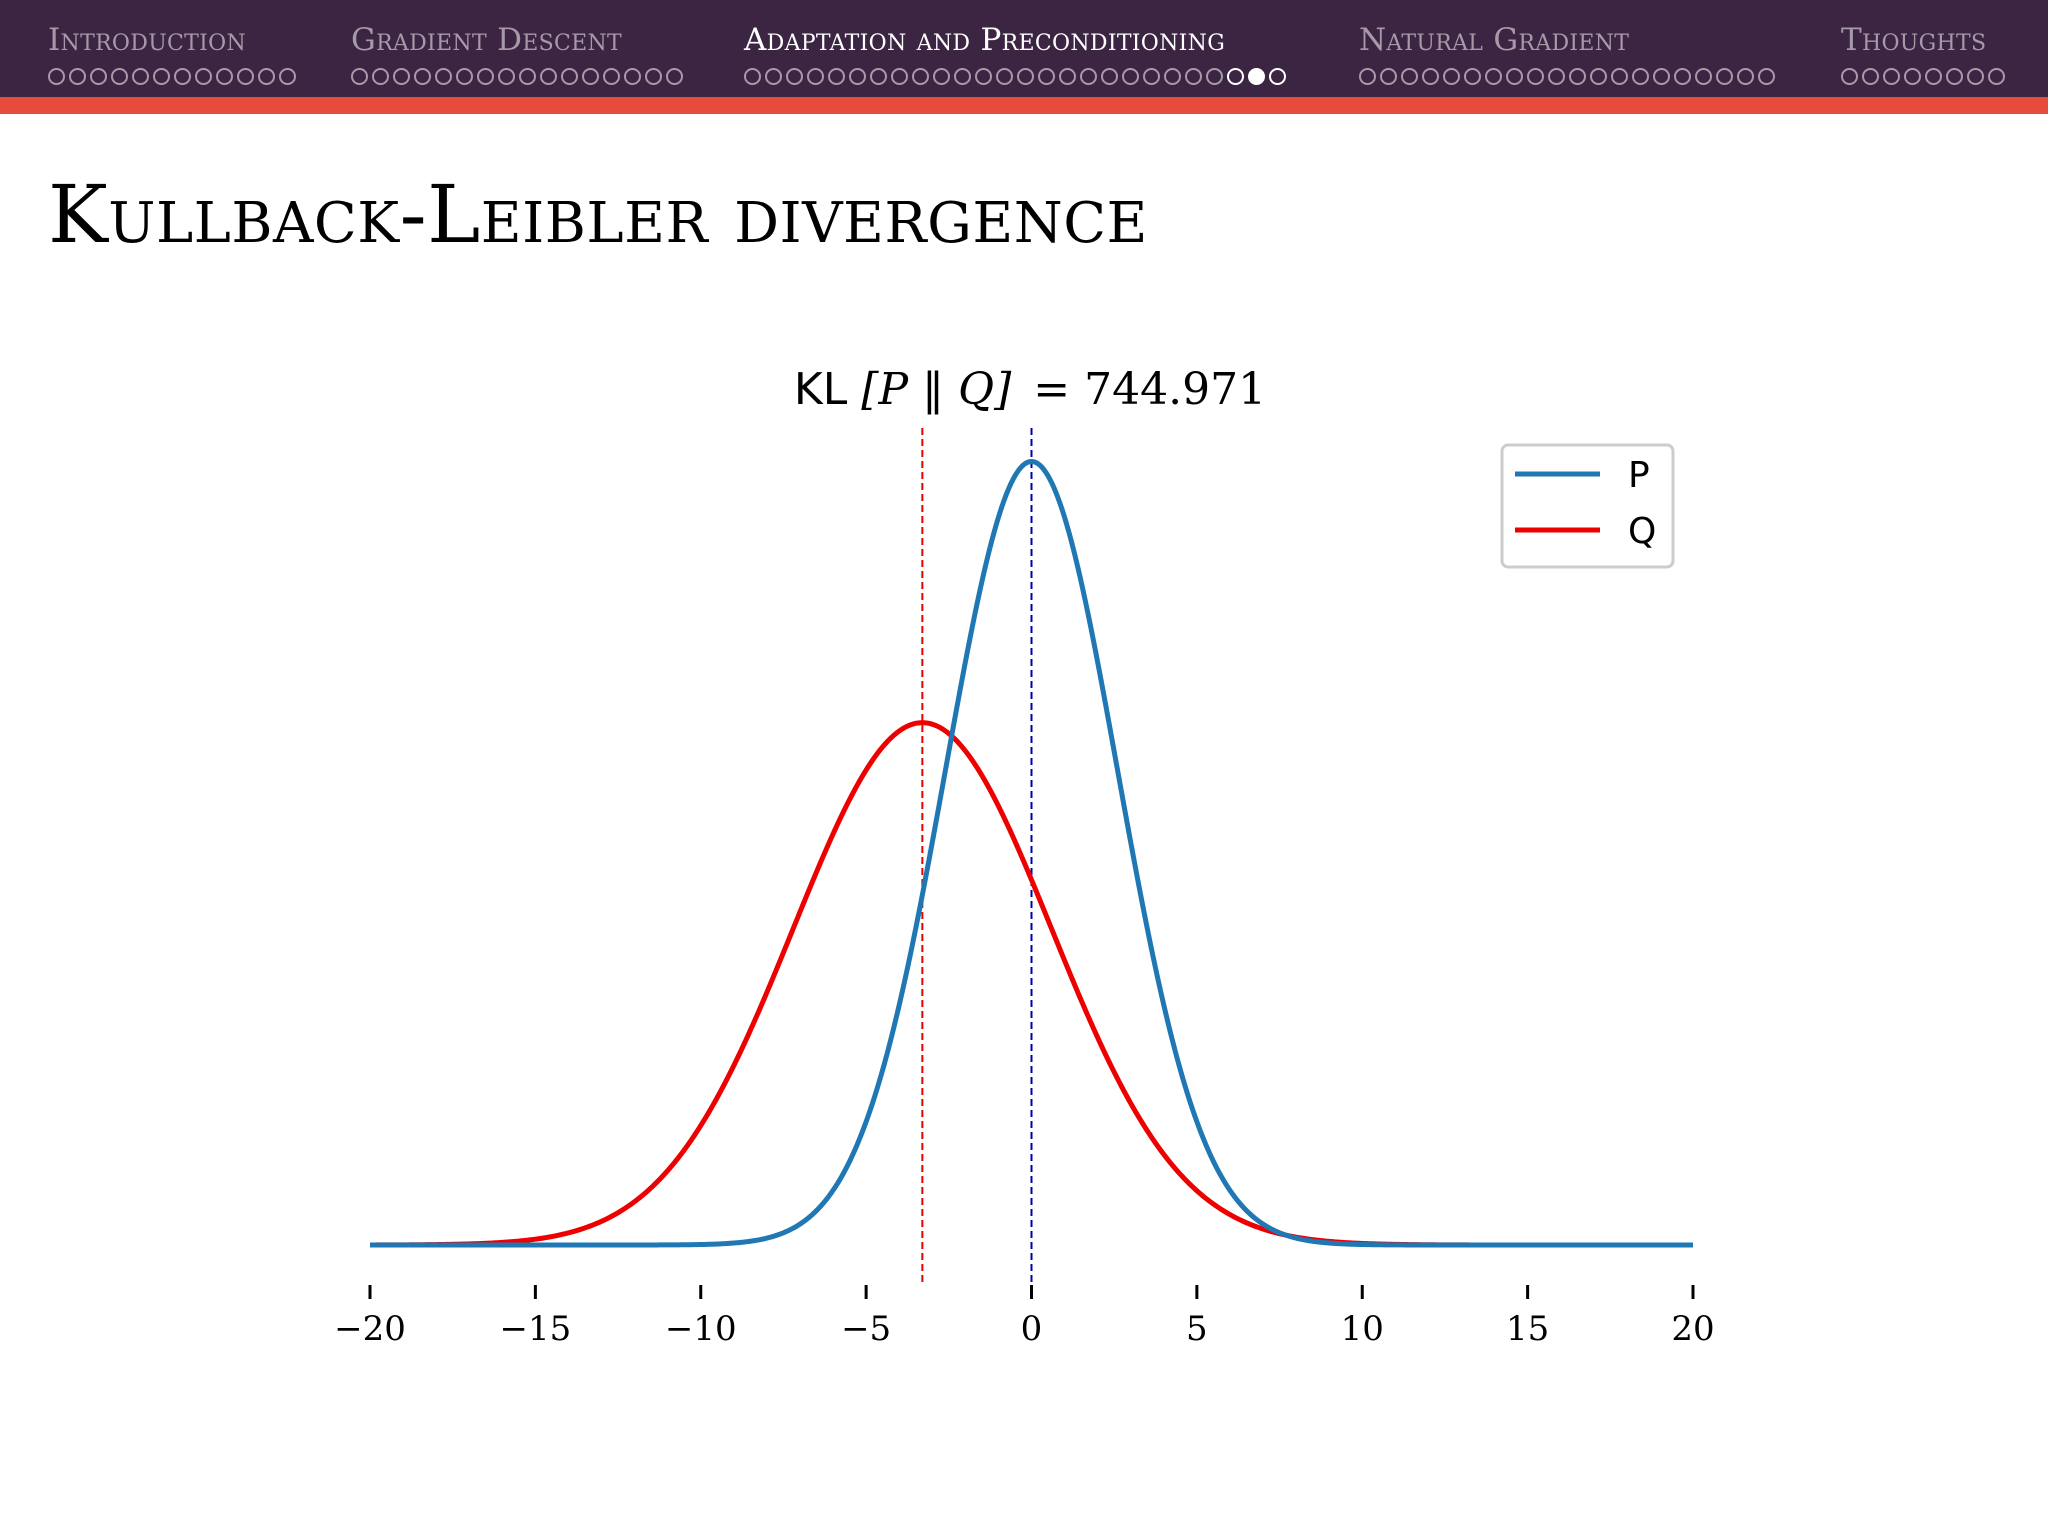  What do you see at coordinates (985, 40) in the screenshot?
I see `nav-section-label: Adaptation and Preconditioning` at bounding box center [985, 40].